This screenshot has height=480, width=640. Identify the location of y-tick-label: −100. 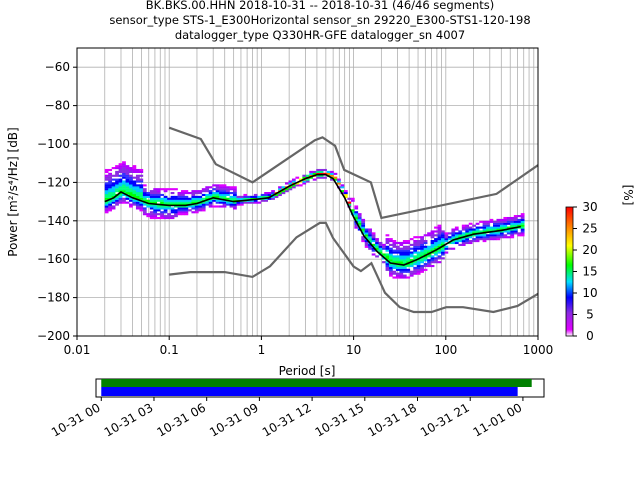
(53, 144).